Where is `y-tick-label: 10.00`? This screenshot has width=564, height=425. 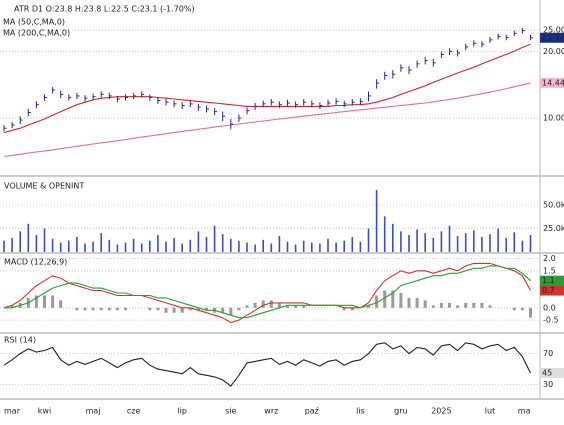
y-tick-label: 10.00 is located at coordinates (553, 118).